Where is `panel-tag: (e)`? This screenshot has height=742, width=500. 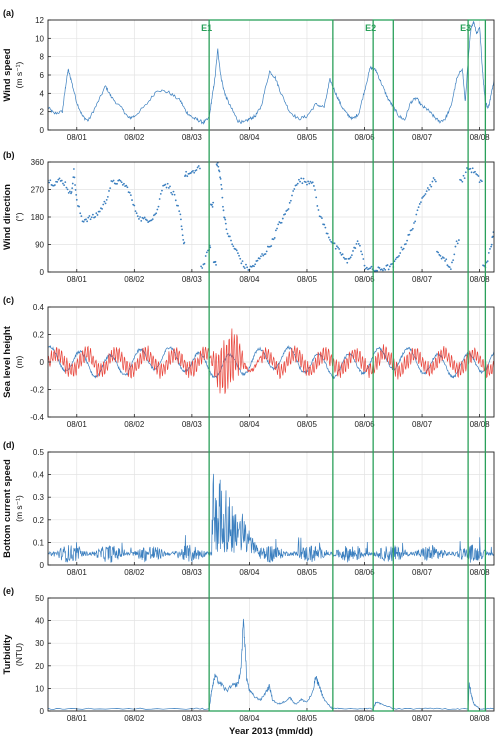 panel-tag: (e) is located at coordinates (8, 591).